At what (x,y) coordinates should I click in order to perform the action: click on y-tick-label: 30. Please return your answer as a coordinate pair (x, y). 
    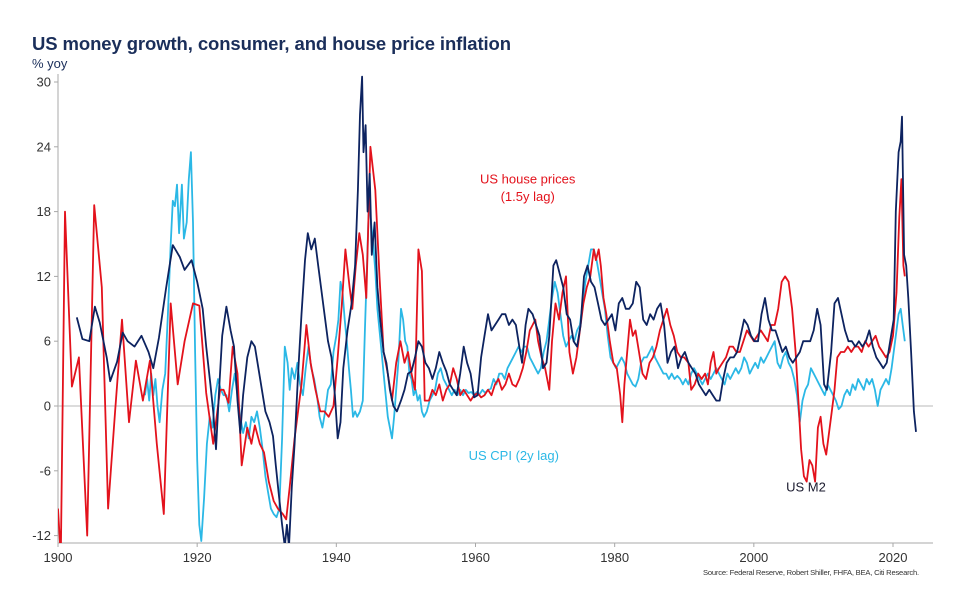
    Looking at the image, I should click on (44, 82).